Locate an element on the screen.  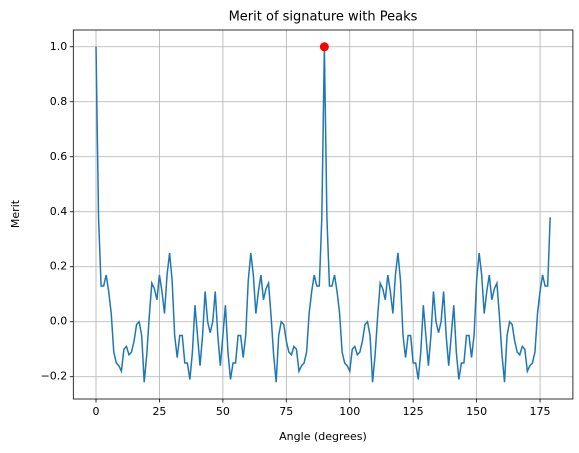
peak-marker is located at coordinates (324, 47).